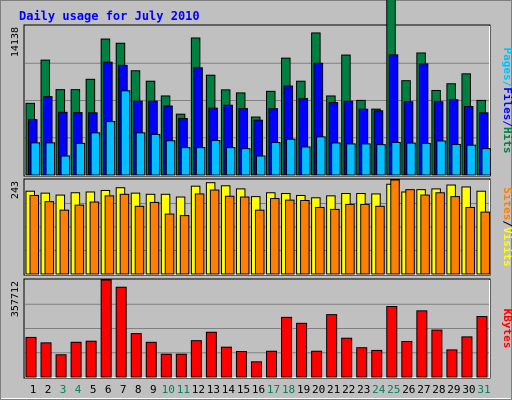 This screenshot has width=512, height=400. What do you see at coordinates (506, 140) in the screenshot?
I see `side-label-part: Hits` at bounding box center [506, 140].